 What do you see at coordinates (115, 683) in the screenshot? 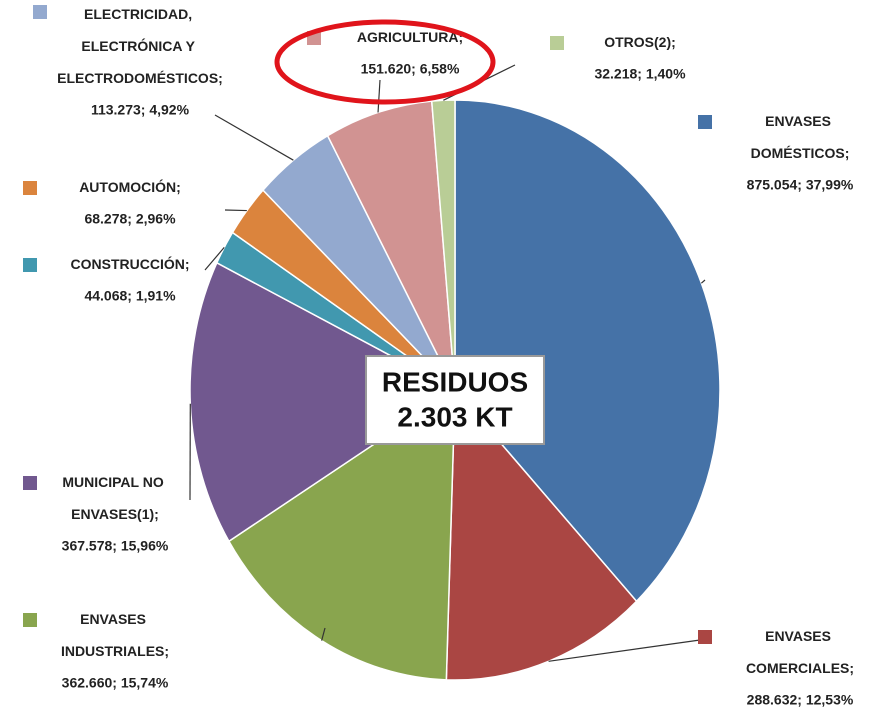
I see `slice-value-label: 362.660; 15,74%` at bounding box center [115, 683].